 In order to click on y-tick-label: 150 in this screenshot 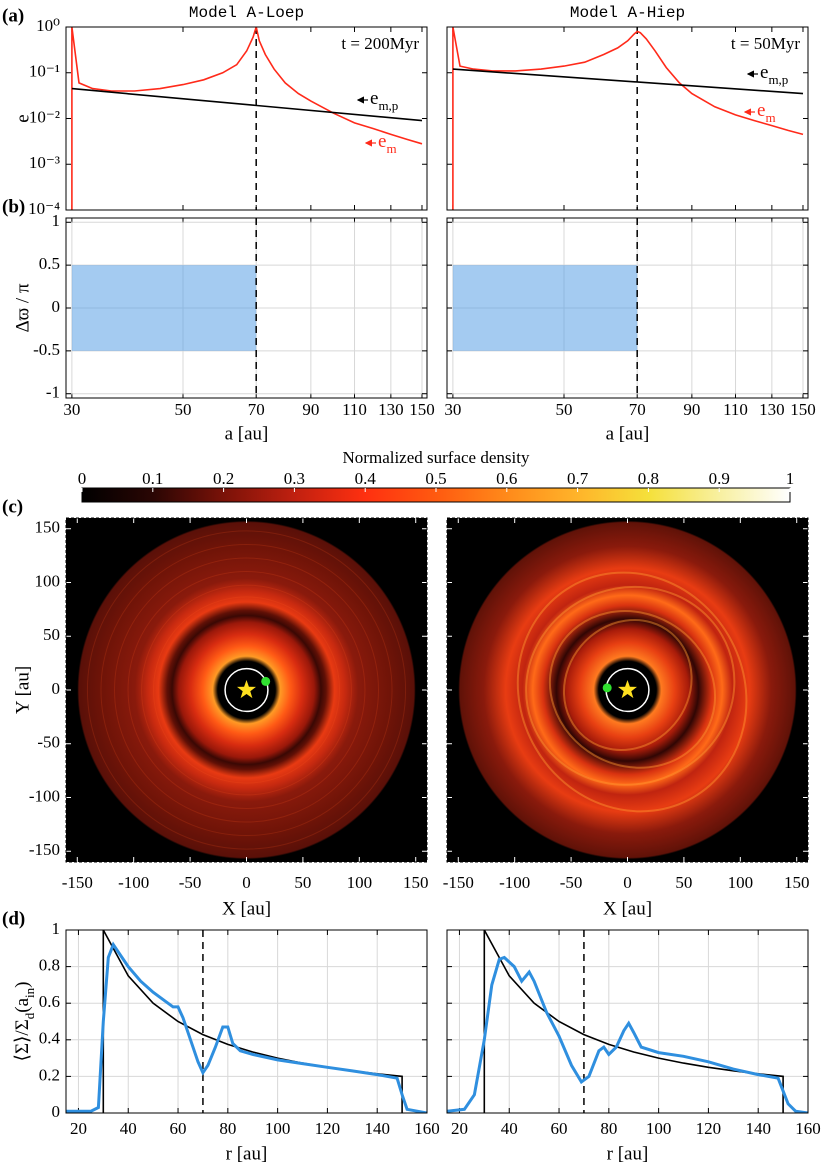, I will do `click(48, 527)`.